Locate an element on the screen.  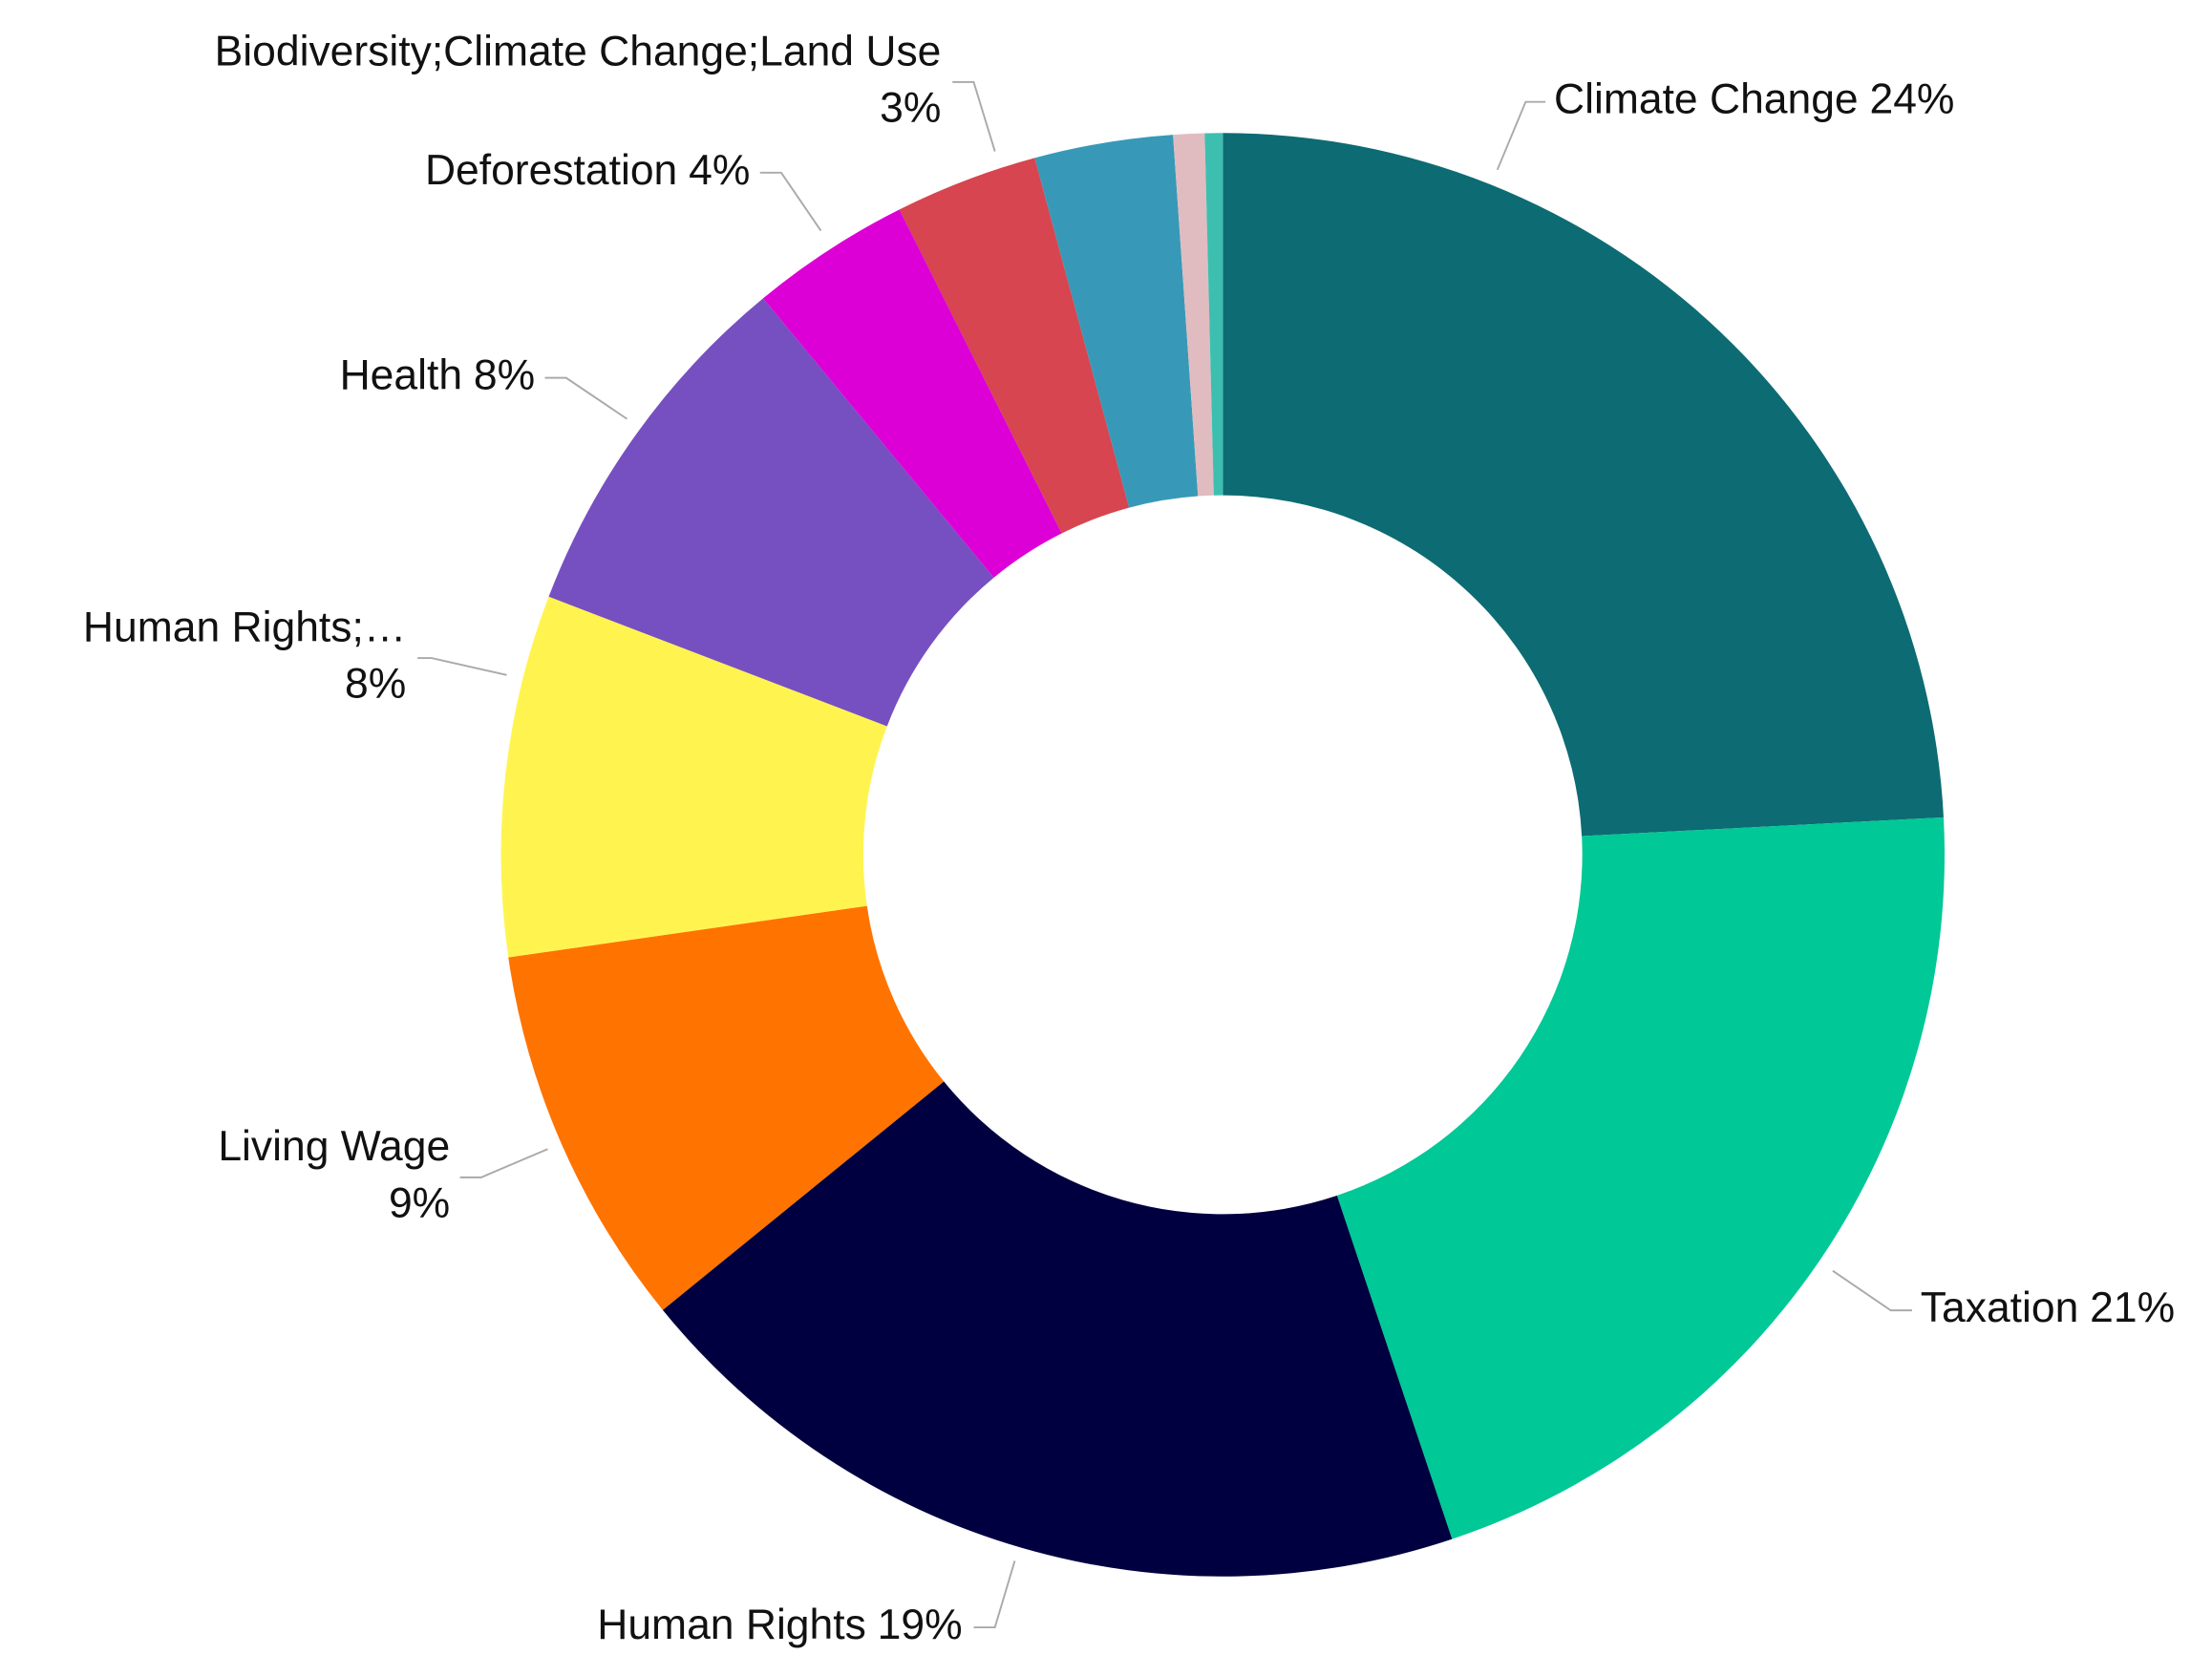
slice-label: Biodiversity;Climate Change;Land Use 3% is located at coordinates (578, 79).